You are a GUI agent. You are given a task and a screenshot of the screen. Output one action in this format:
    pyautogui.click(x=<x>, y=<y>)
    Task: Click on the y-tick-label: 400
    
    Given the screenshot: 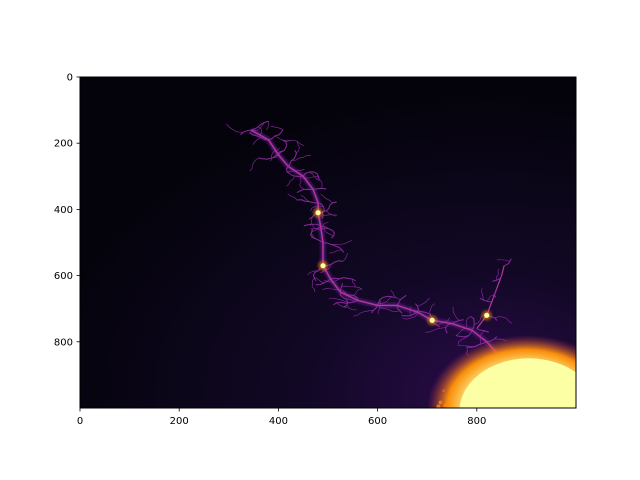 What is the action you would take?
    pyautogui.click(x=63, y=210)
    